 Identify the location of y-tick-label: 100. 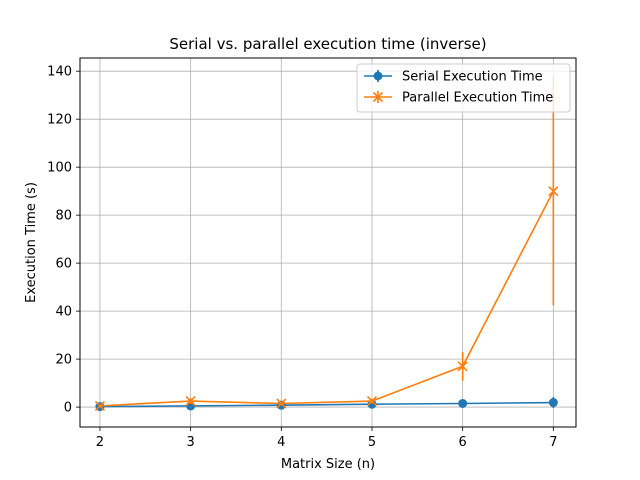
(59, 168).